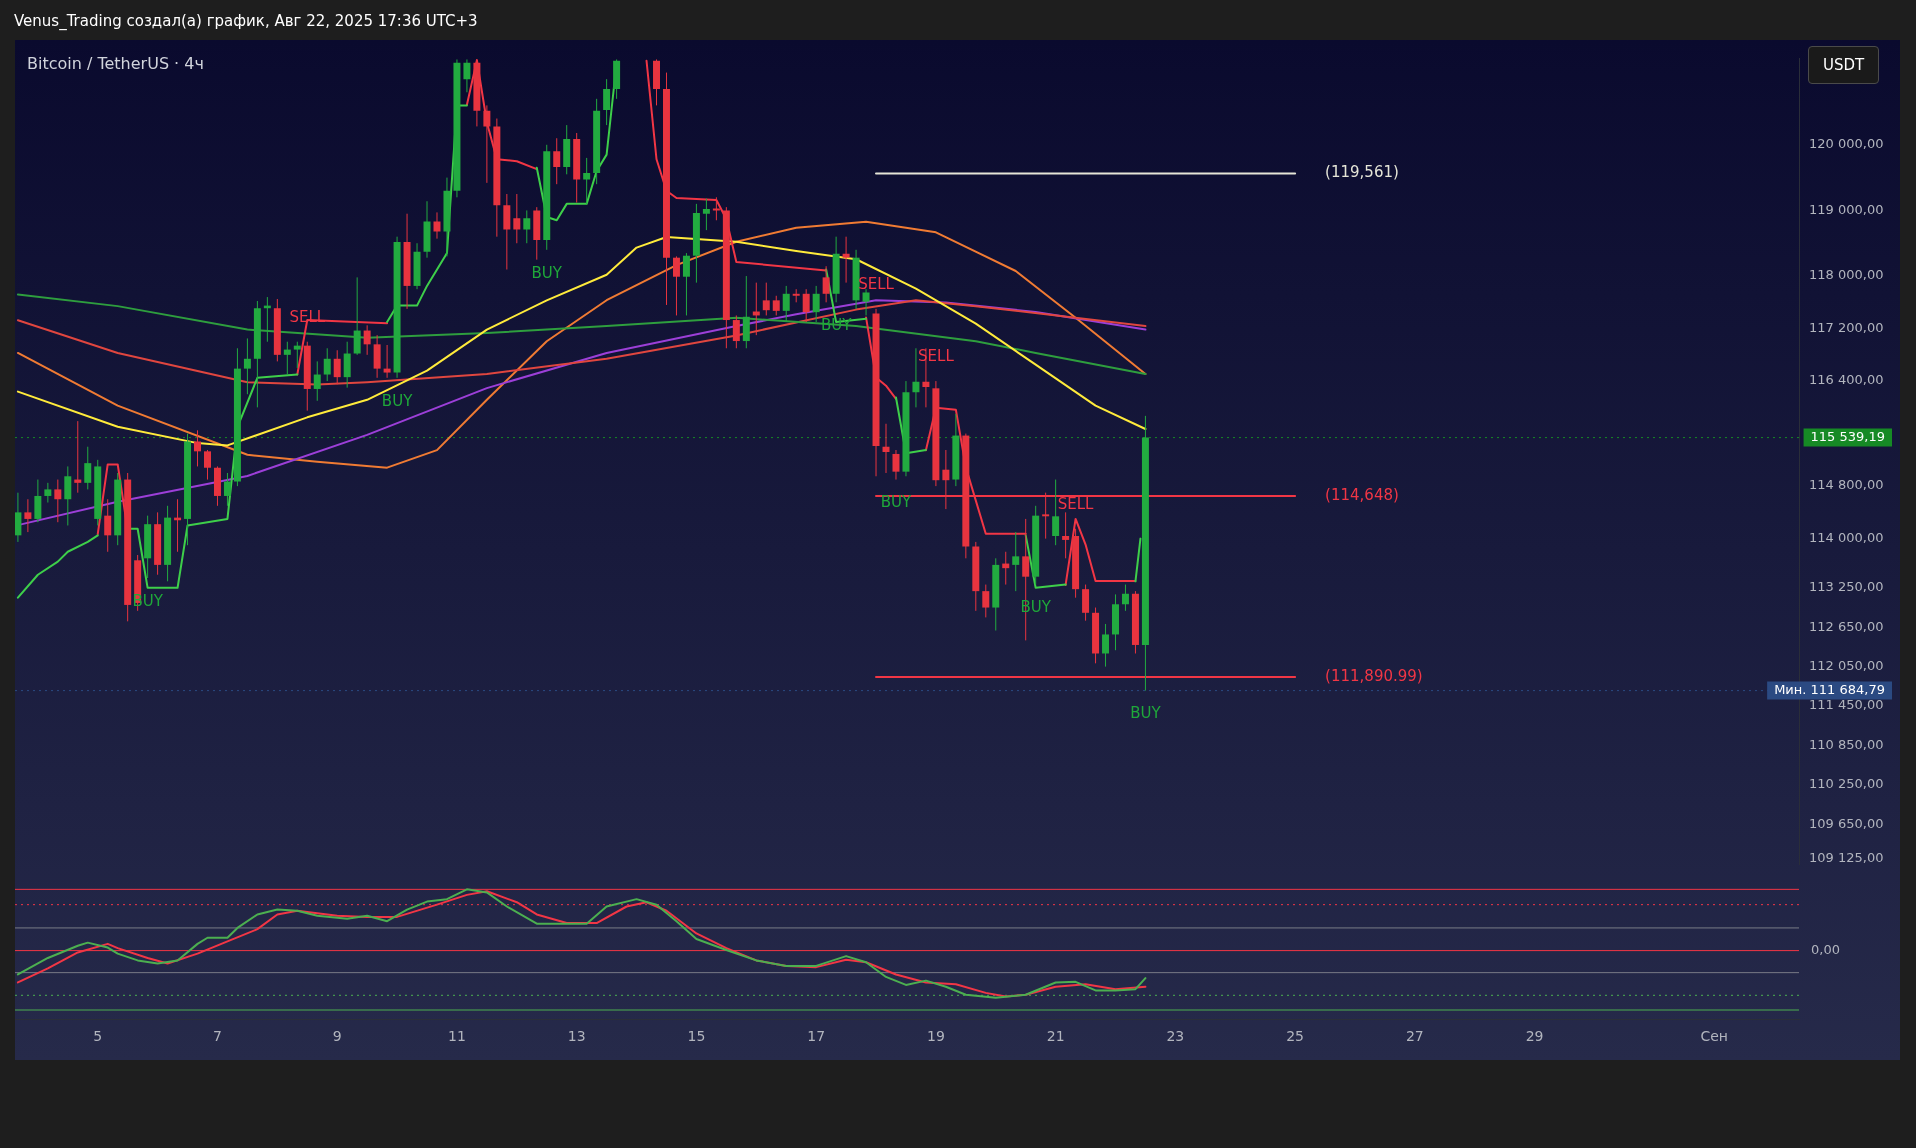 The height and width of the screenshot is (1148, 1916). Describe the element at coordinates (457, 1036) in the screenshot. I see `x-tick-label: 11` at that location.